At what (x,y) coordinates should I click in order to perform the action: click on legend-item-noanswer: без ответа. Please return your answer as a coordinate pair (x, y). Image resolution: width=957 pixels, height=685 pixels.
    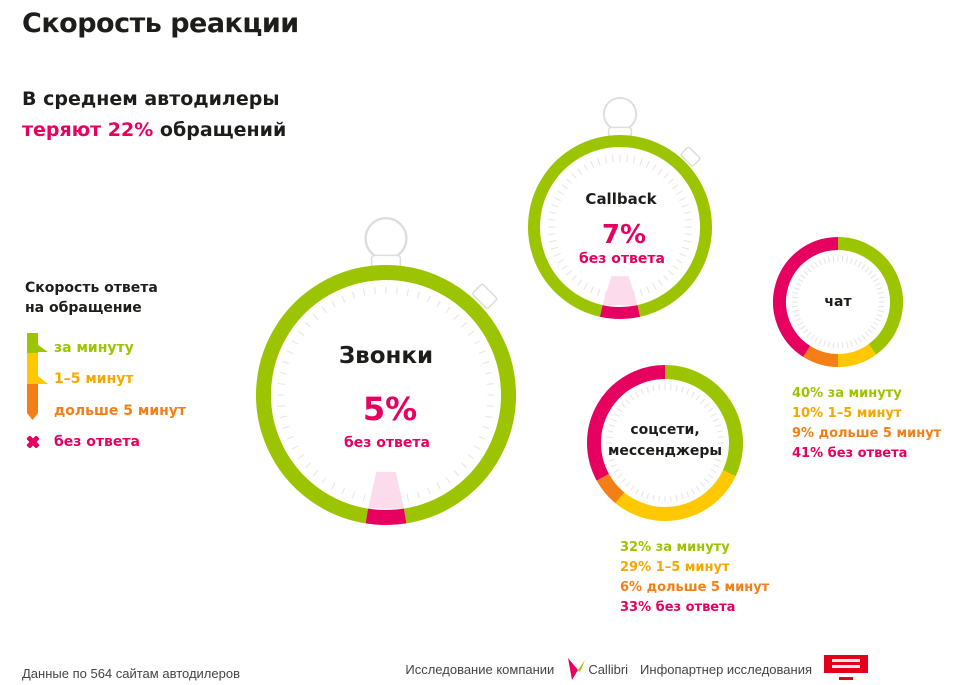
    Looking at the image, I should click on (97, 442).